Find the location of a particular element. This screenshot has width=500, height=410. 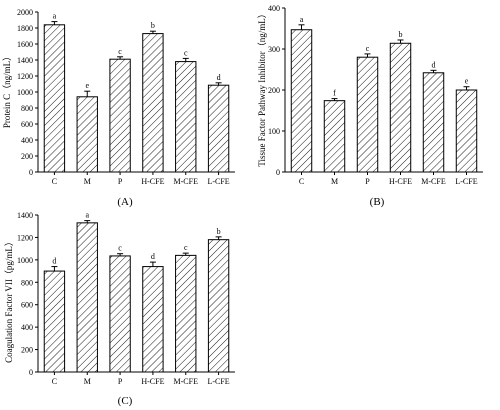

y-tick-label: 1600 is located at coordinates (25, 44).